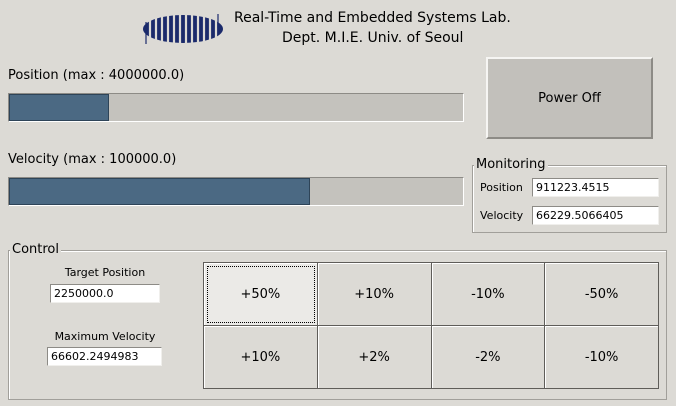 The image size is (676, 406). I want to click on university-logo-icon, so click(183, 29).